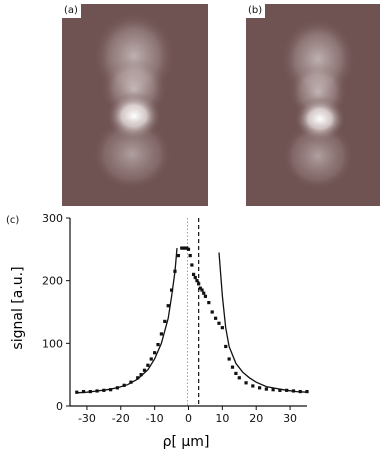 The image size is (384, 458). I want to click on x-tick-label: -10, so click(155, 418).